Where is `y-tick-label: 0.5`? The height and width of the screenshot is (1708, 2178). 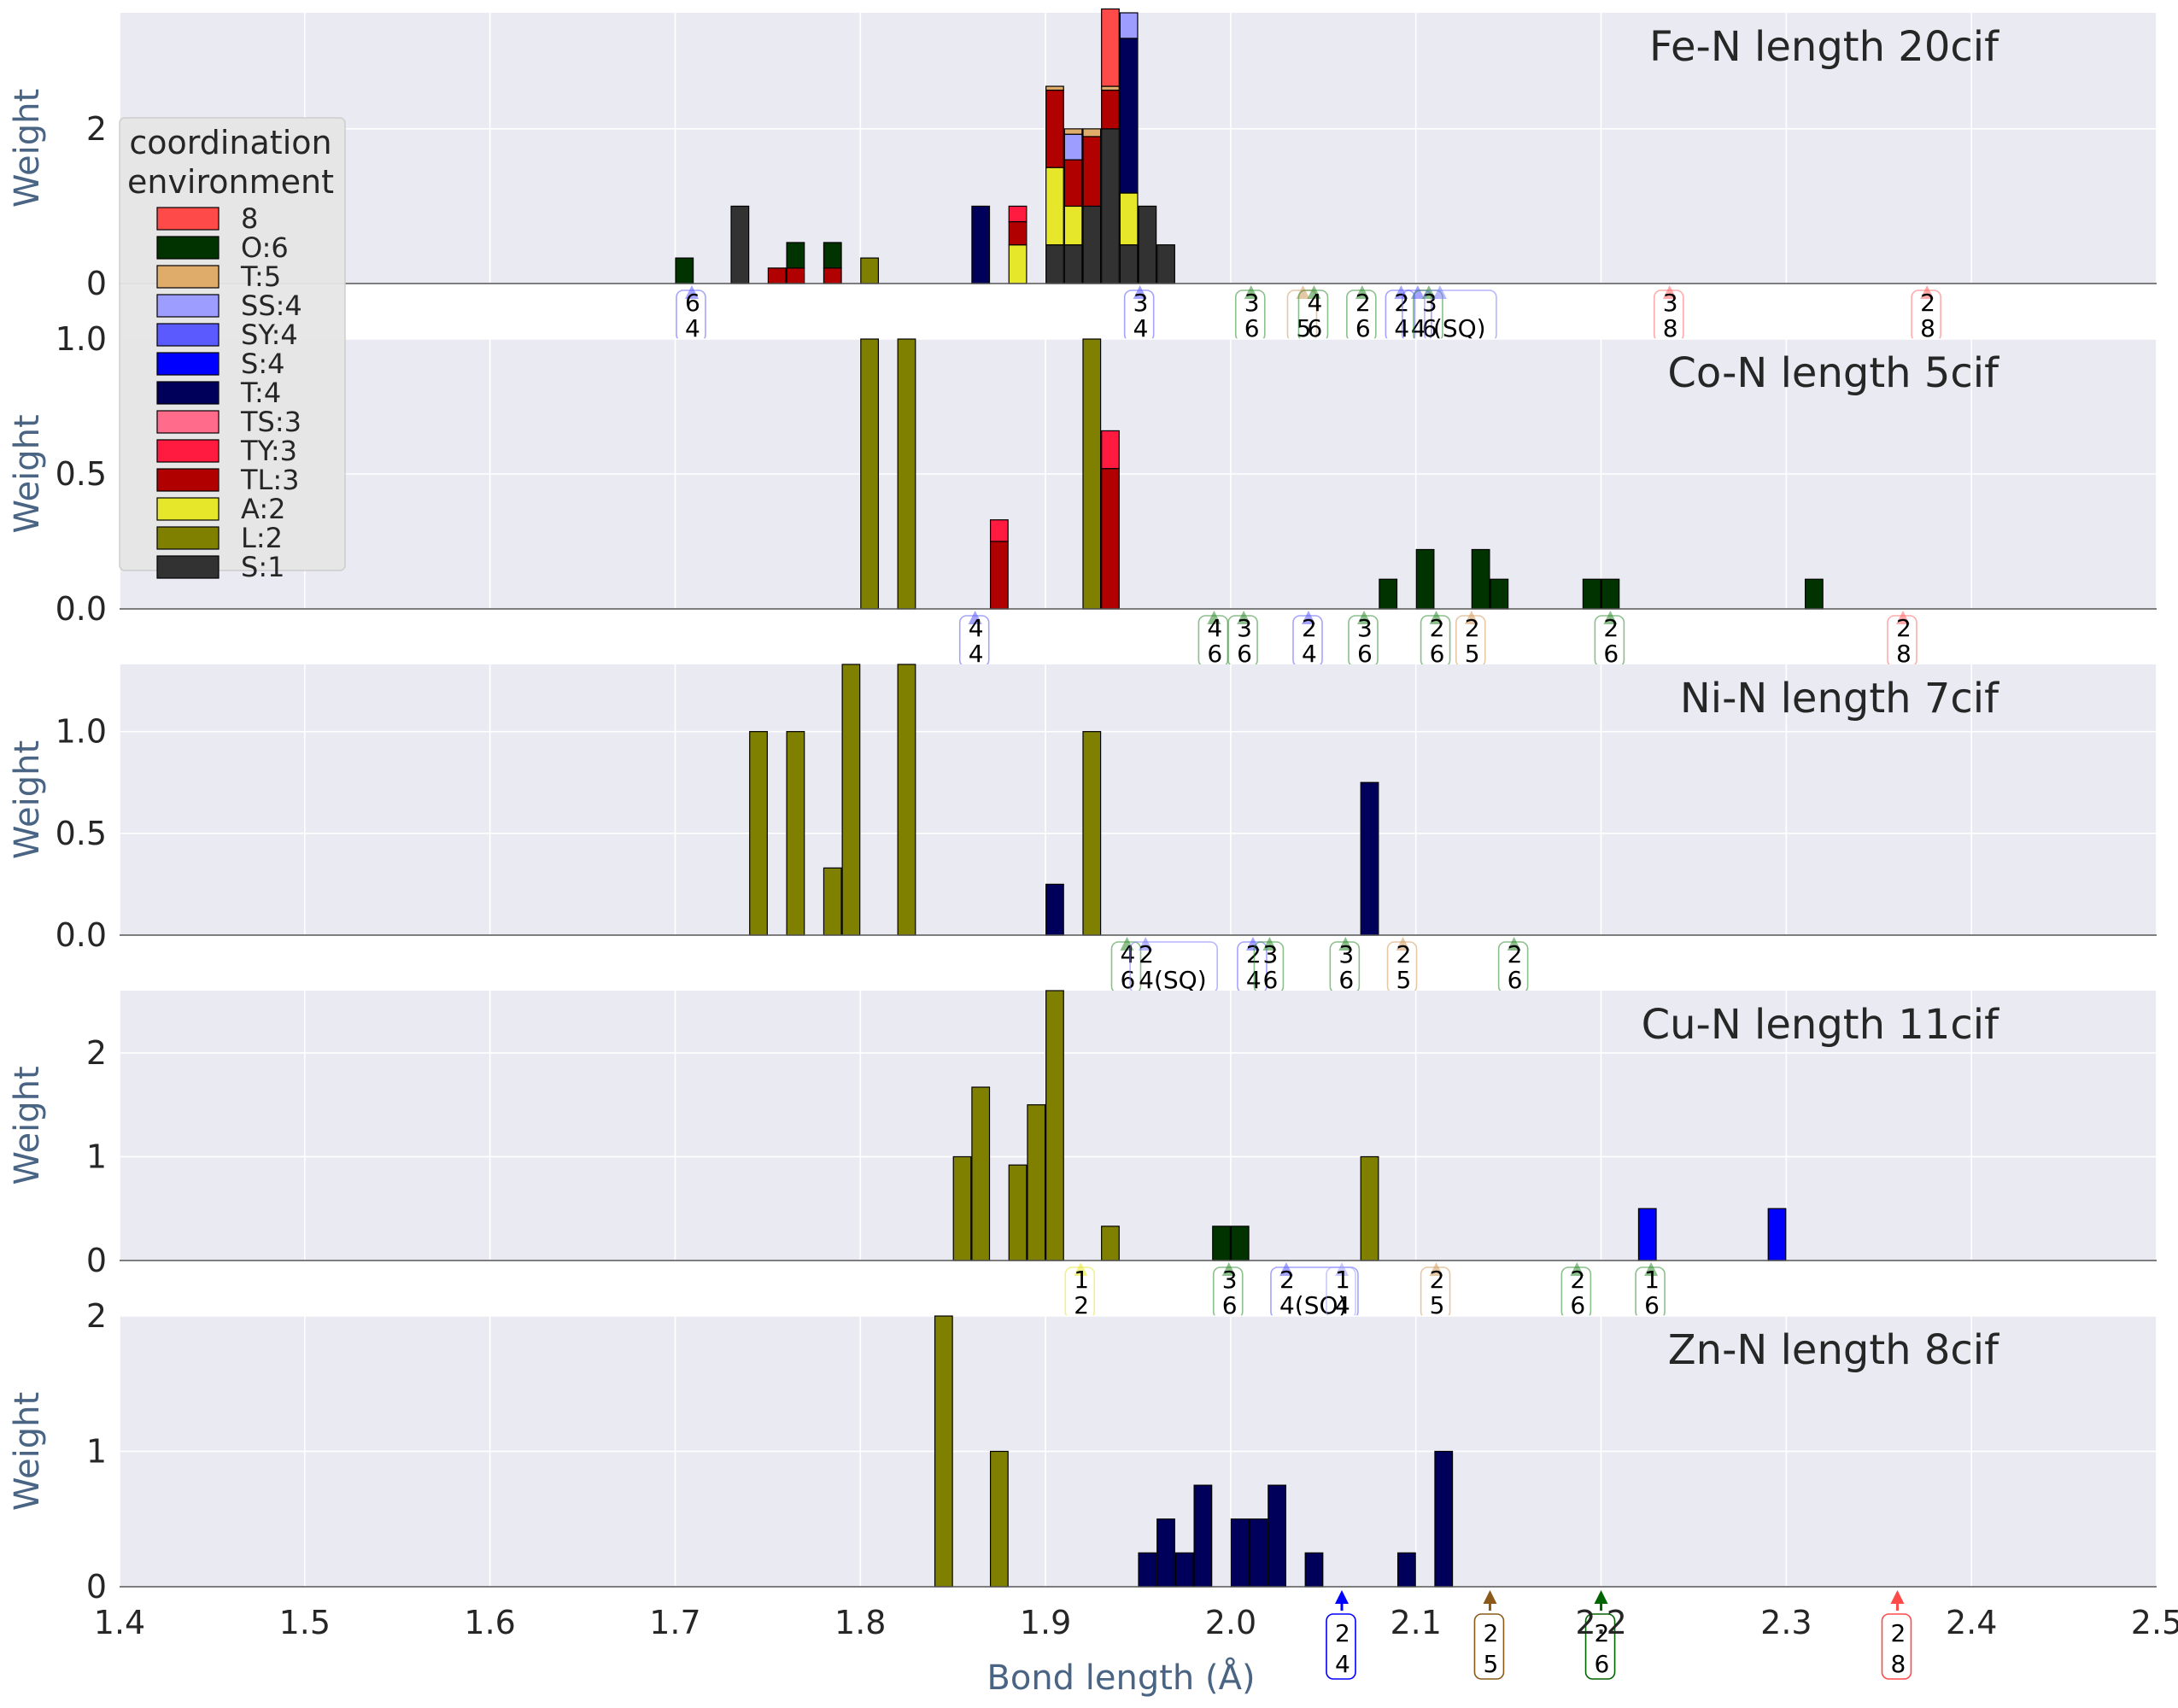
y-tick-label: 0.5 is located at coordinates (81, 474).